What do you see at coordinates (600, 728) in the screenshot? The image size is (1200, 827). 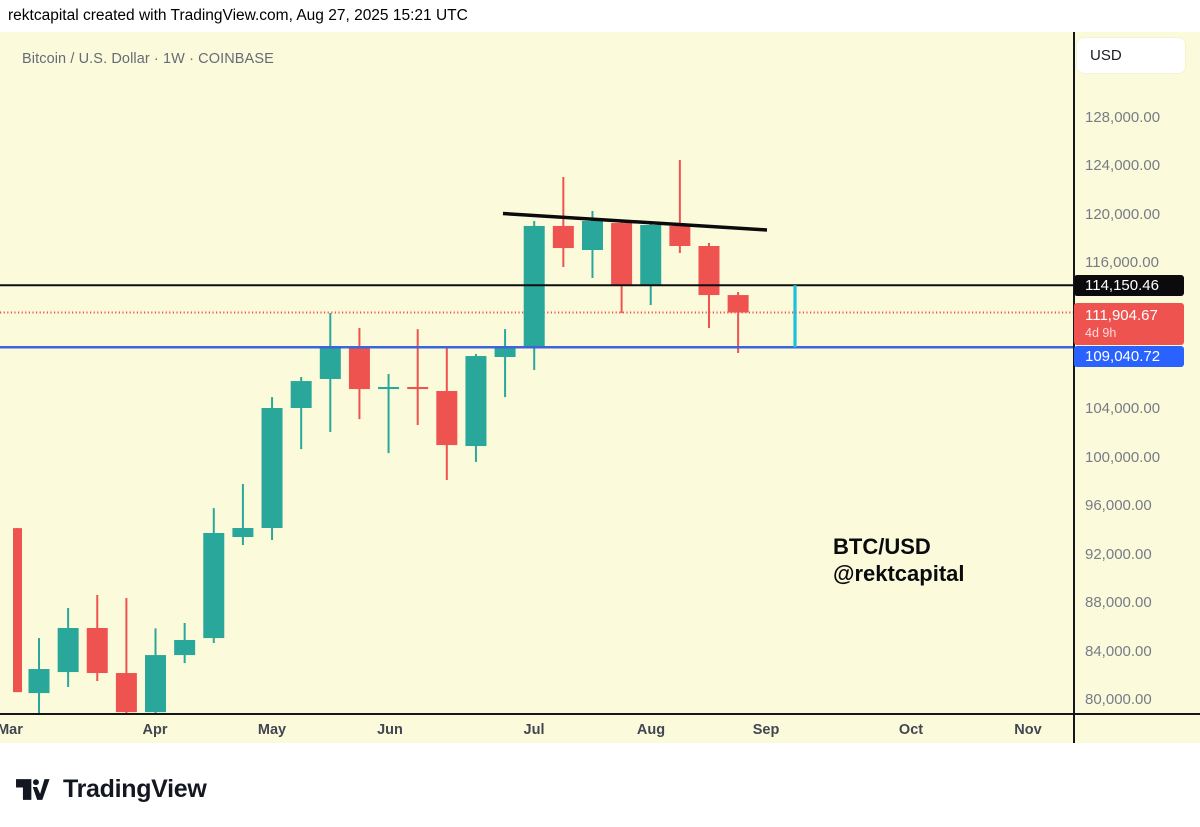 I see `time-axis: Mar Apr May Jun Jul Aug Sep Oct Nov` at bounding box center [600, 728].